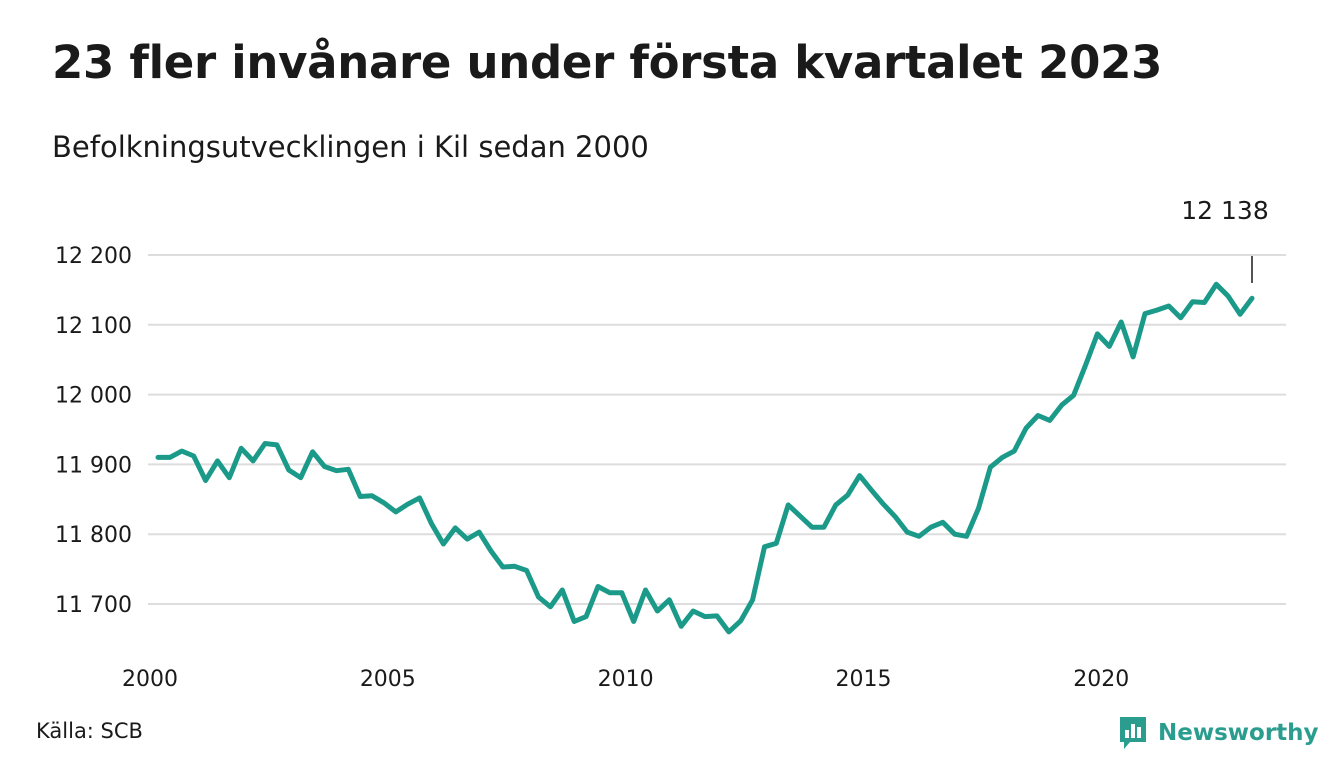 This screenshot has width=1340, height=780. I want to click on x-tick-label: 2005, so click(388, 679).